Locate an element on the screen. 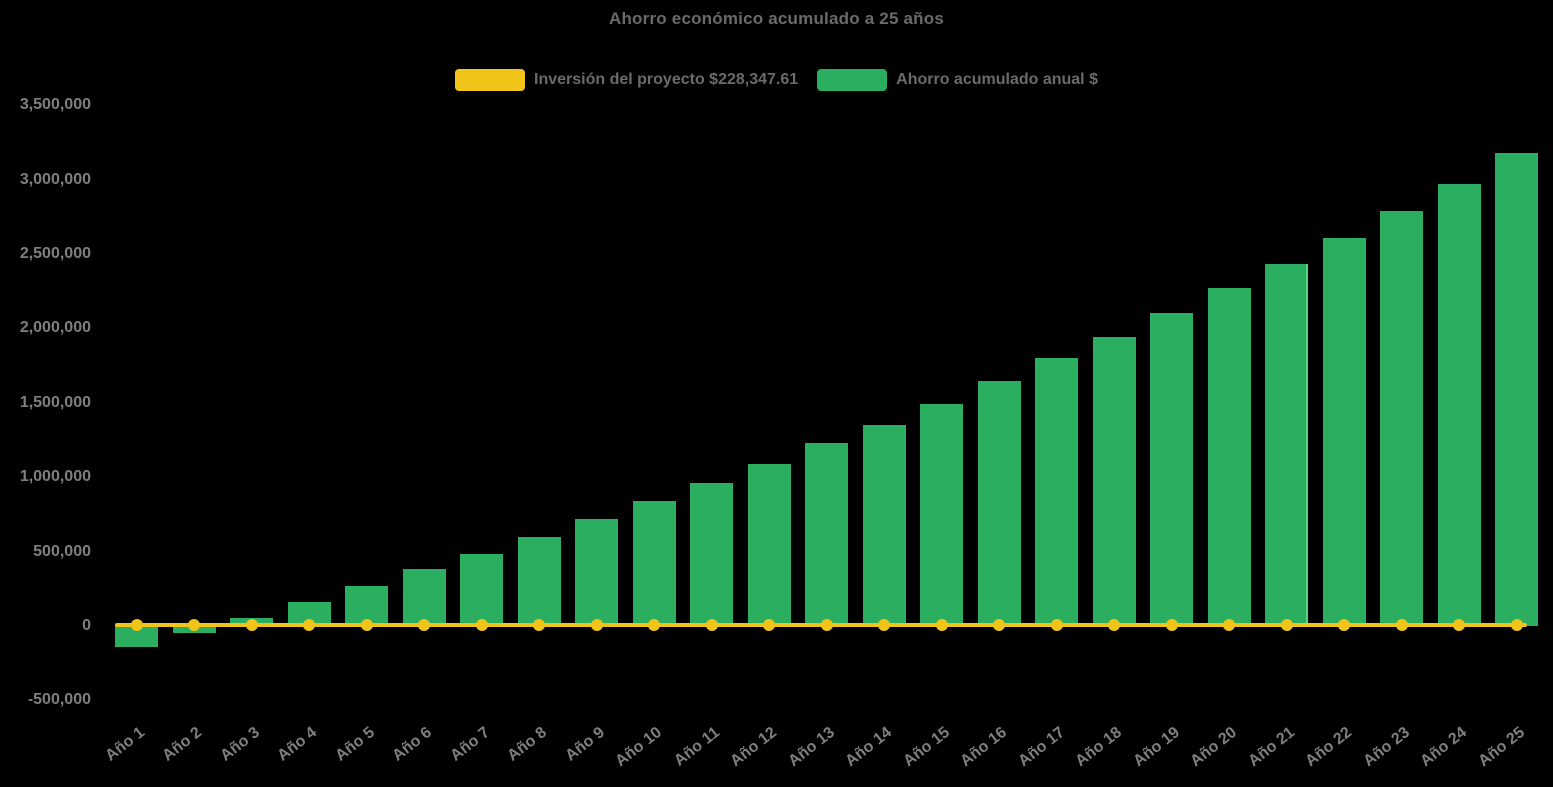 This screenshot has height=787, width=1553. chart-title: Ahorro económico acumulado a 25 años is located at coordinates (776, 18).